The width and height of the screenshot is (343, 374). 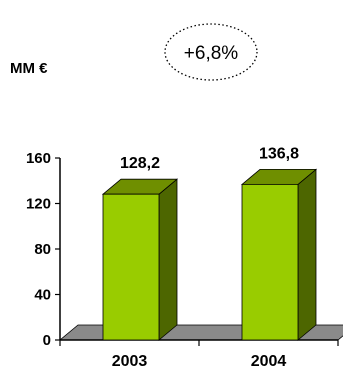 What do you see at coordinates (38, 158) in the screenshot?
I see `y-tick-label: 160` at bounding box center [38, 158].